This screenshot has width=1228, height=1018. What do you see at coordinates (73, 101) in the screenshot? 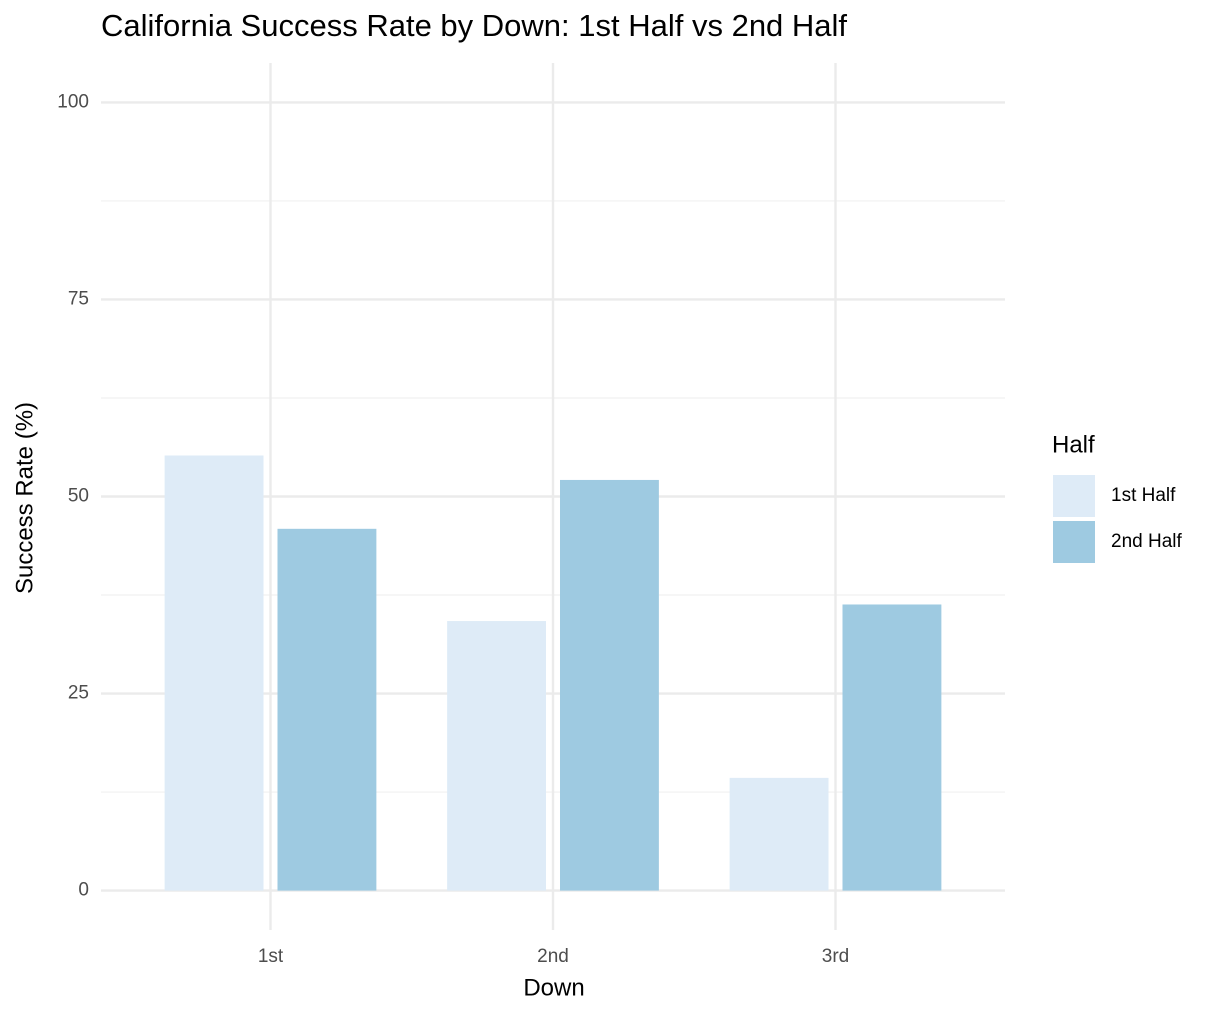
I see `y-tick-label: 100` at bounding box center [73, 101].